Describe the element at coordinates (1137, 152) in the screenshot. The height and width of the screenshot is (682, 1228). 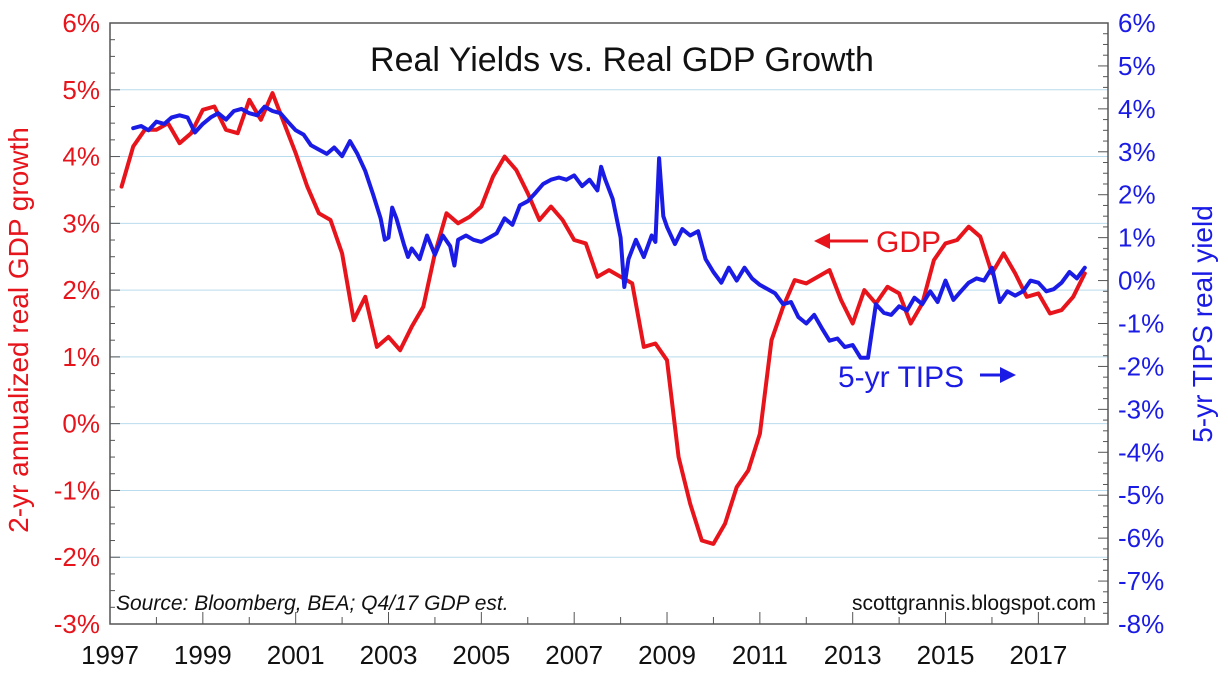
I see `right-tick-label: 3%` at that location.